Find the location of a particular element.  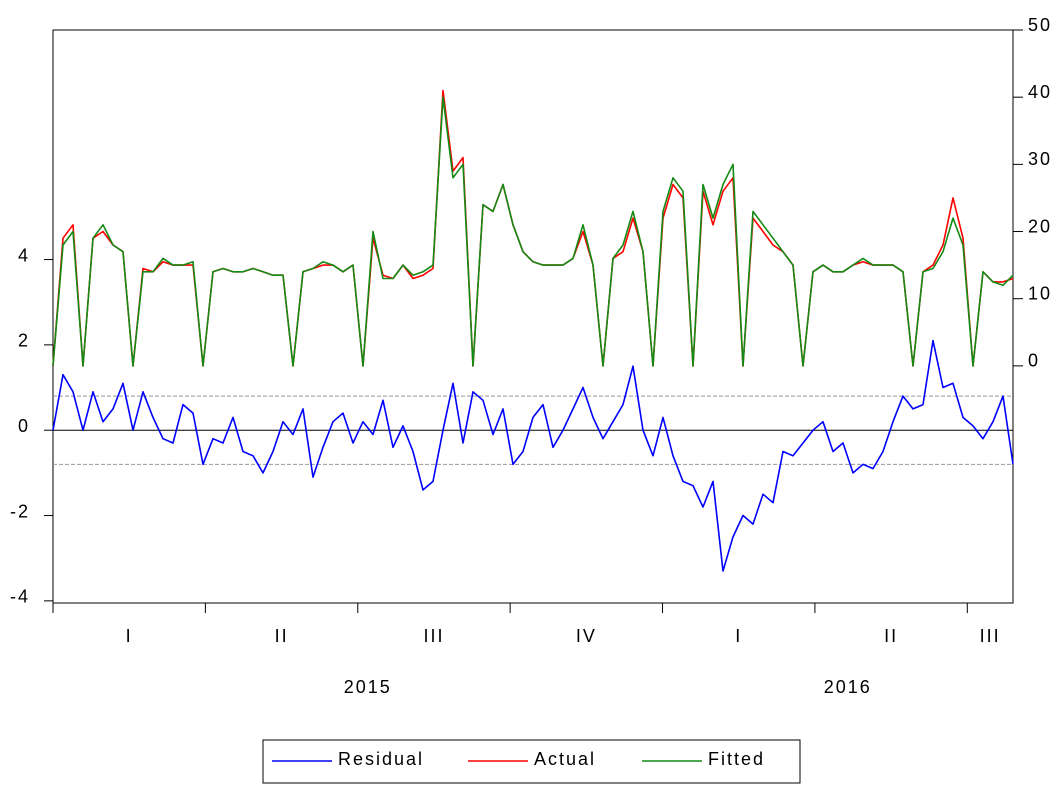

y2-tick-label: 40 is located at coordinates (1040, 92).